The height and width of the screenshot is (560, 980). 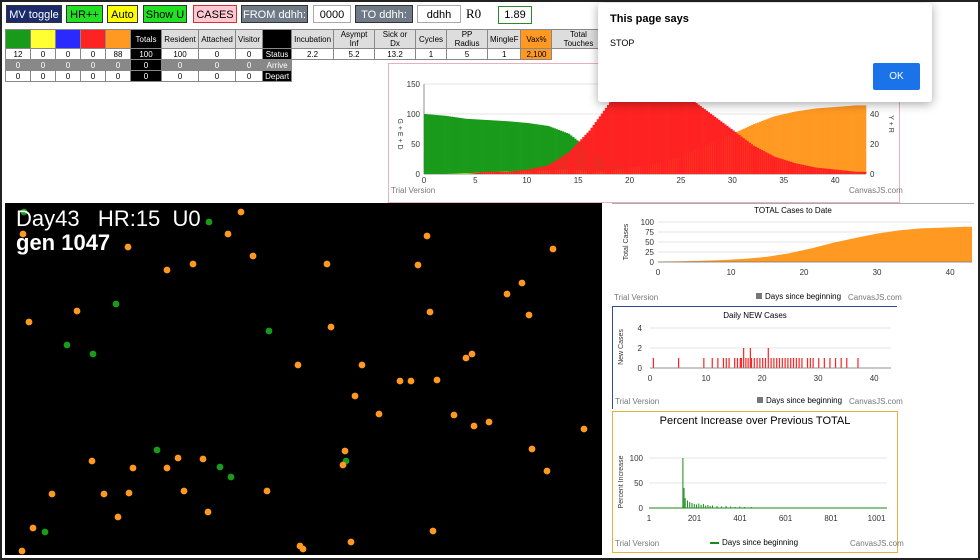 I want to click on to-ddhh-input: ddhh, so click(x=439, y=14).